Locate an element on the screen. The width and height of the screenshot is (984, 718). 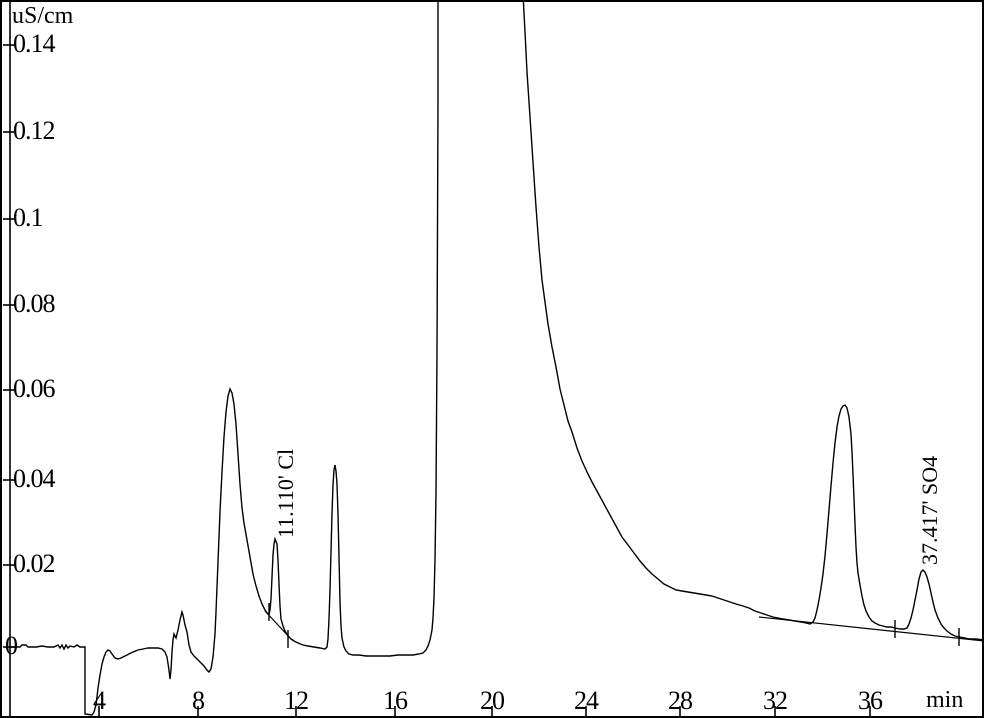
y-tick-label: 0.02 is located at coordinates (34, 563).